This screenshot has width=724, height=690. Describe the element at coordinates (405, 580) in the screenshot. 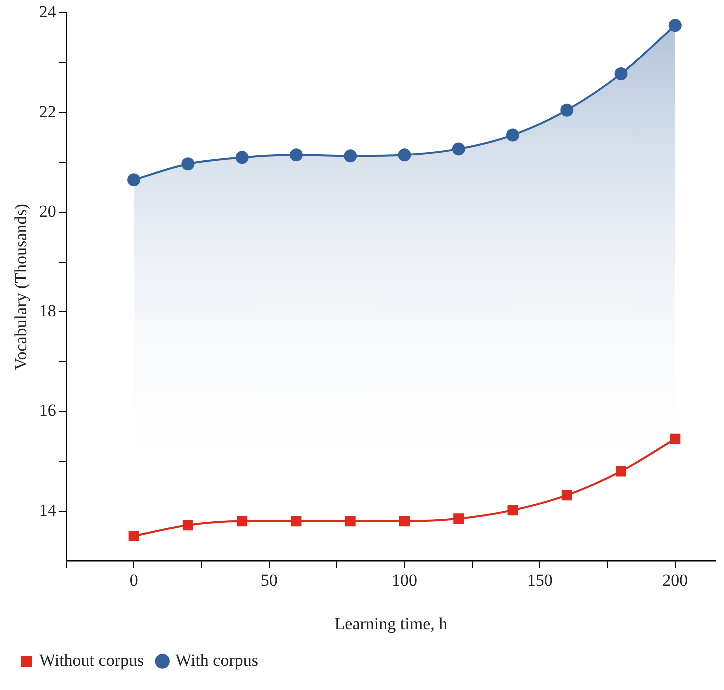

I see `x-tick-label: 100` at that location.